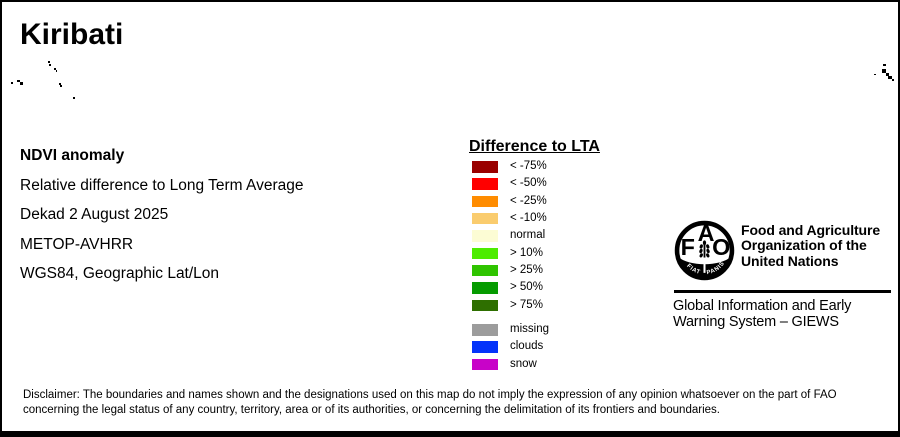 This screenshot has width=900, height=437. Describe the element at coordinates (528, 235) in the screenshot. I see `legend-label: normal` at that location.